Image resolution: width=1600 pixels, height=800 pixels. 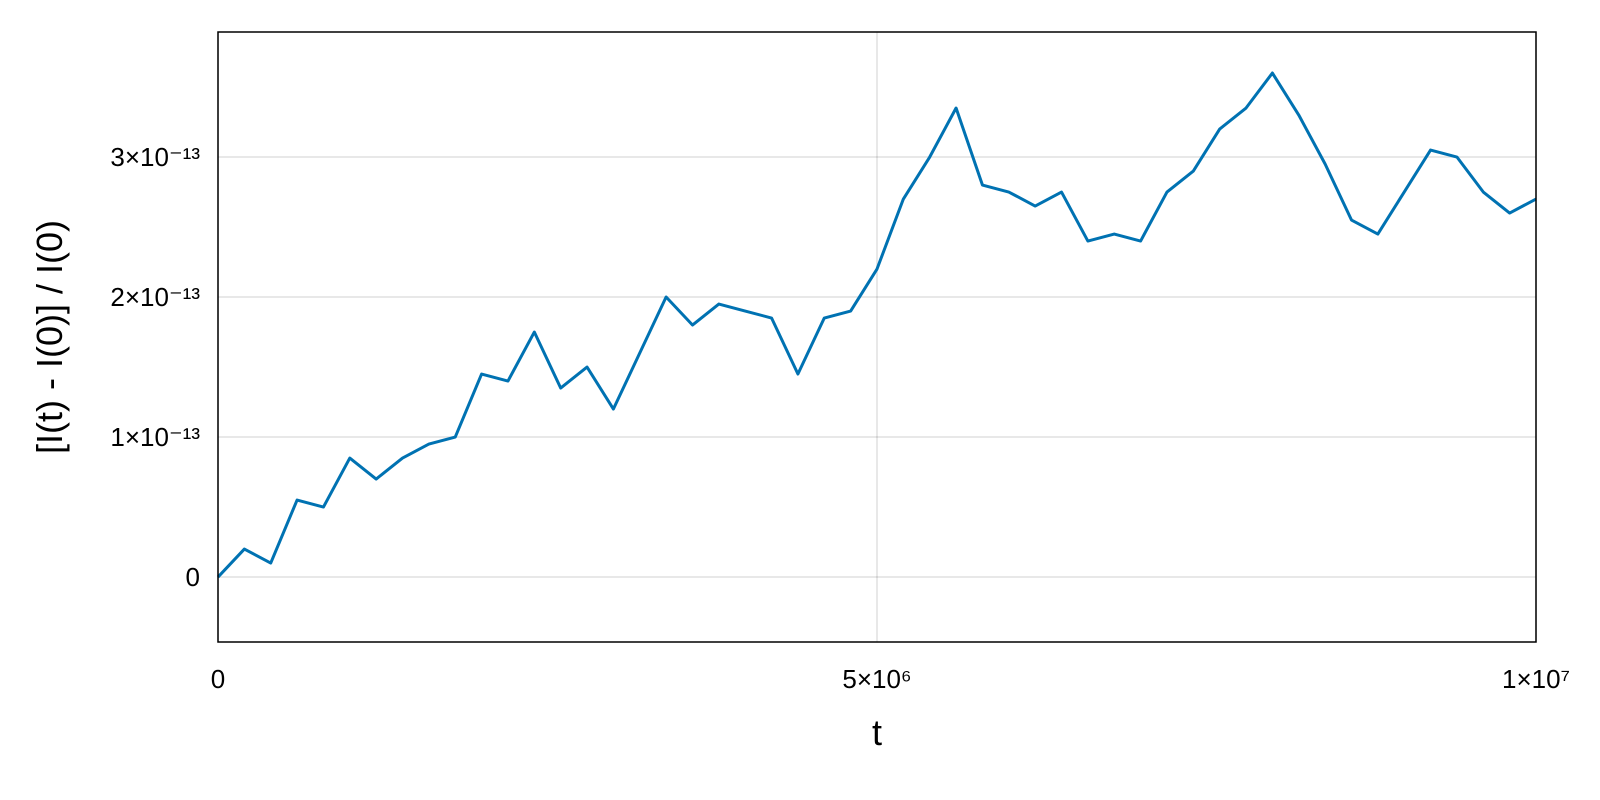 I want to click on y-tick-label: 3×10⁻¹³, so click(x=155, y=157).